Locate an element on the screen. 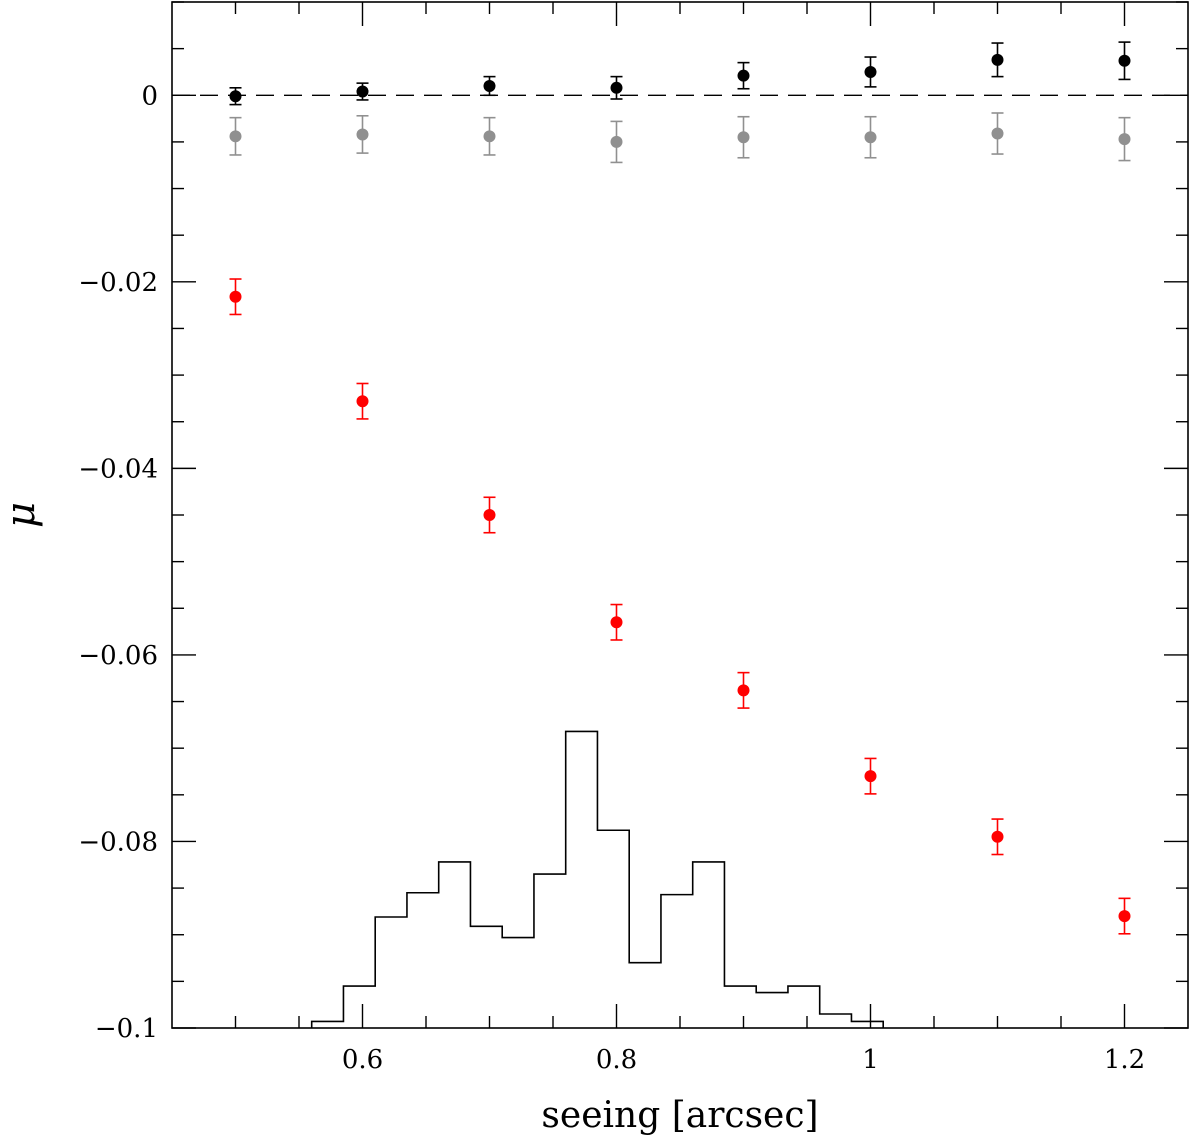 The width and height of the screenshot is (1200, 1137). y-tick-label: −0.04 is located at coordinates (118, 469).